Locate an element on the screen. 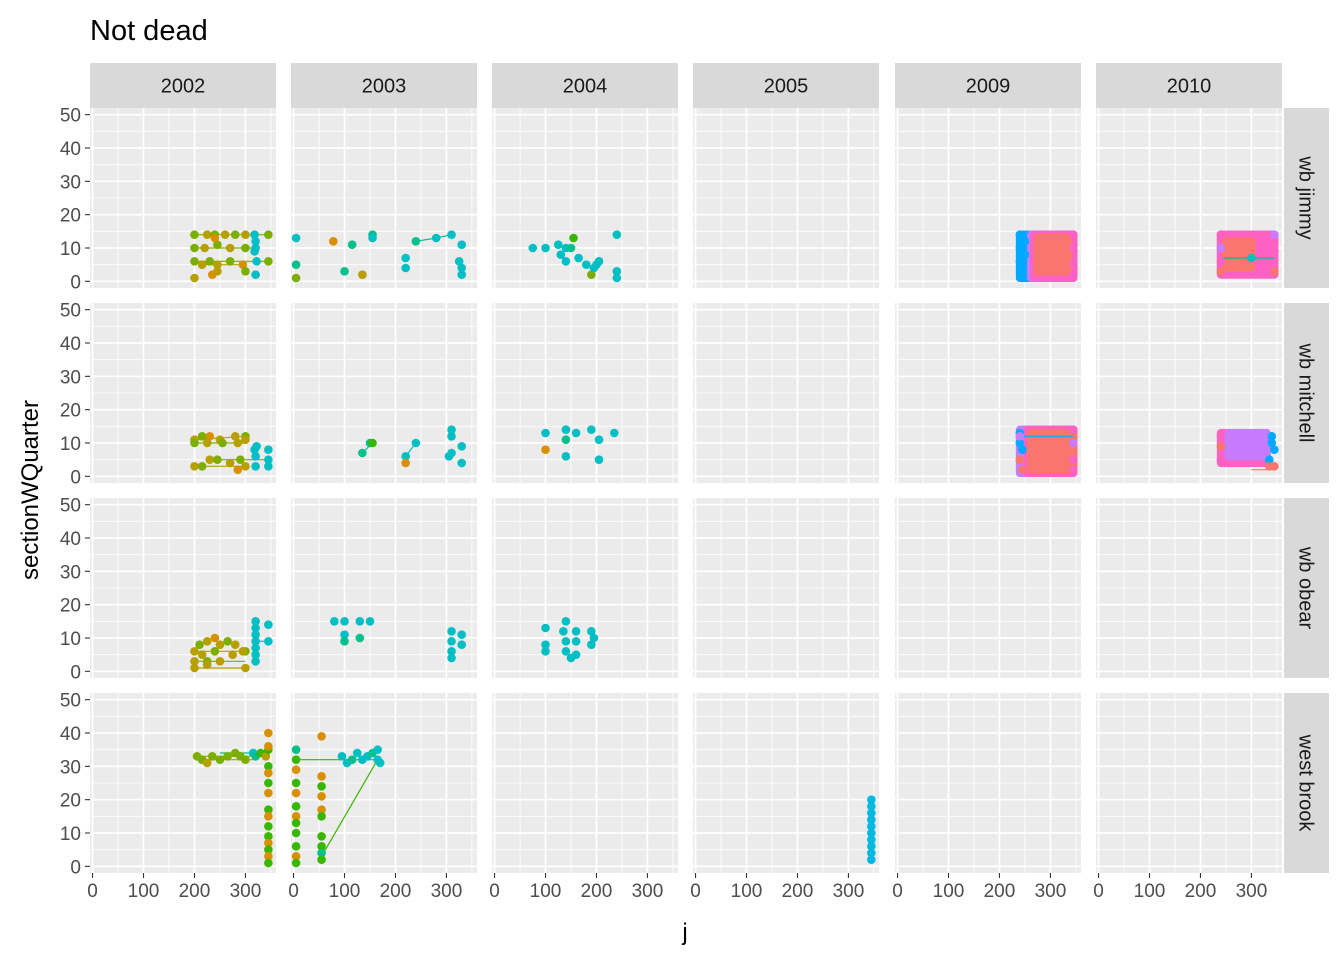 The image size is (1344, 960). panel-west-brook-2009 is located at coordinates (988, 783).